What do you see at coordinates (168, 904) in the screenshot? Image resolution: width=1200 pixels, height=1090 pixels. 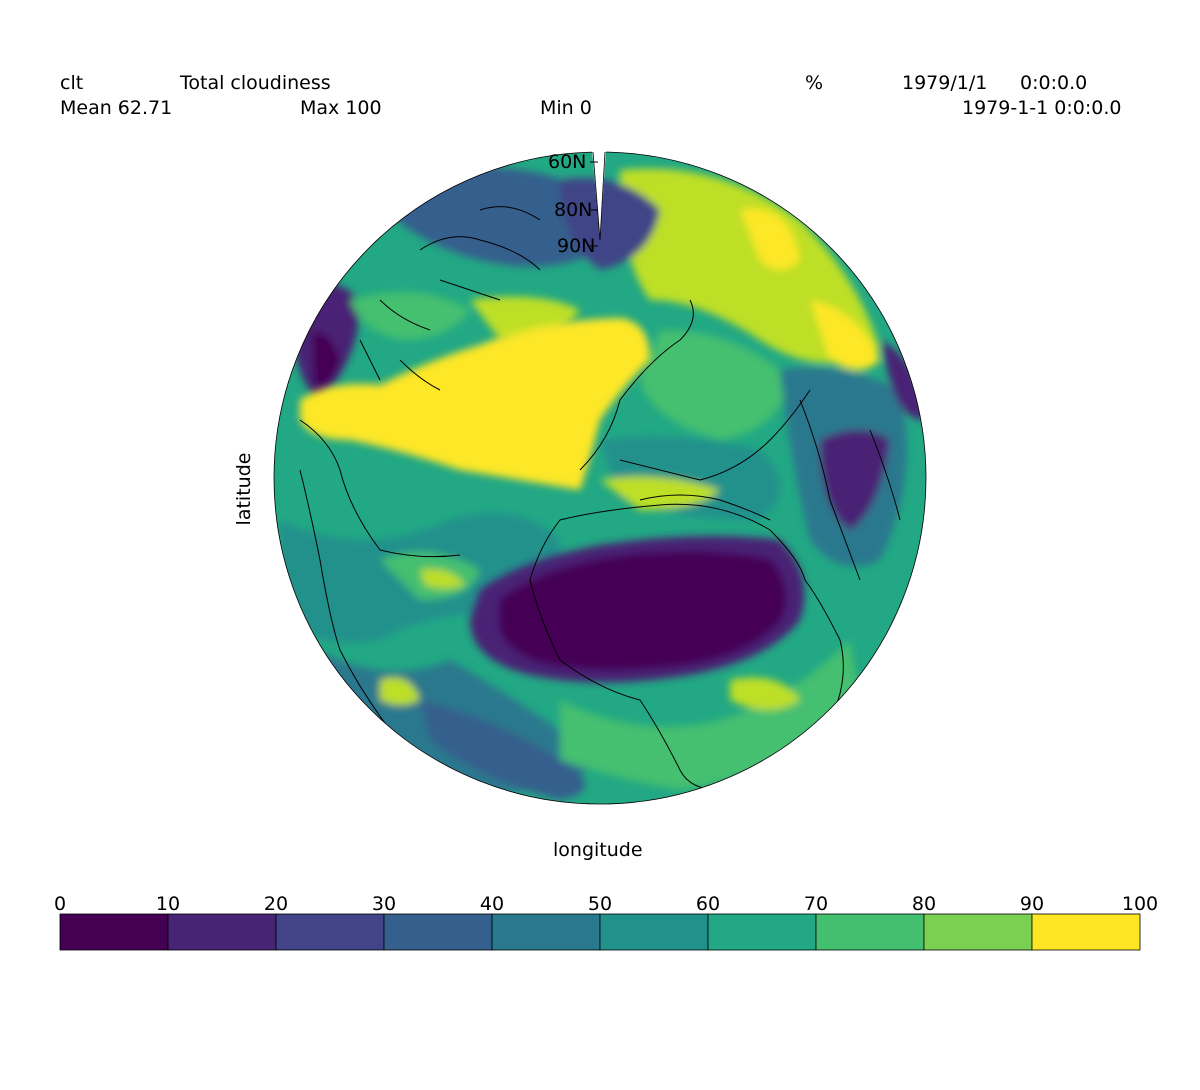 I see `colorbar-tick-label: 10` at bounding box center [168, 904].